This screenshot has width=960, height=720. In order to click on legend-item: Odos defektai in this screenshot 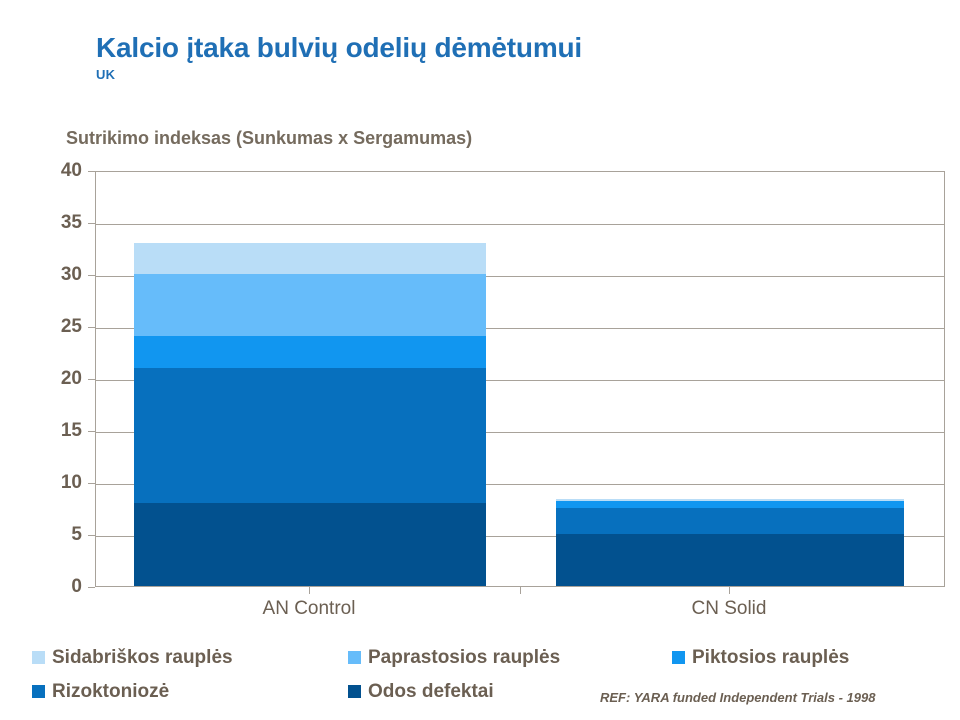, I will do `click(421, 691)`.